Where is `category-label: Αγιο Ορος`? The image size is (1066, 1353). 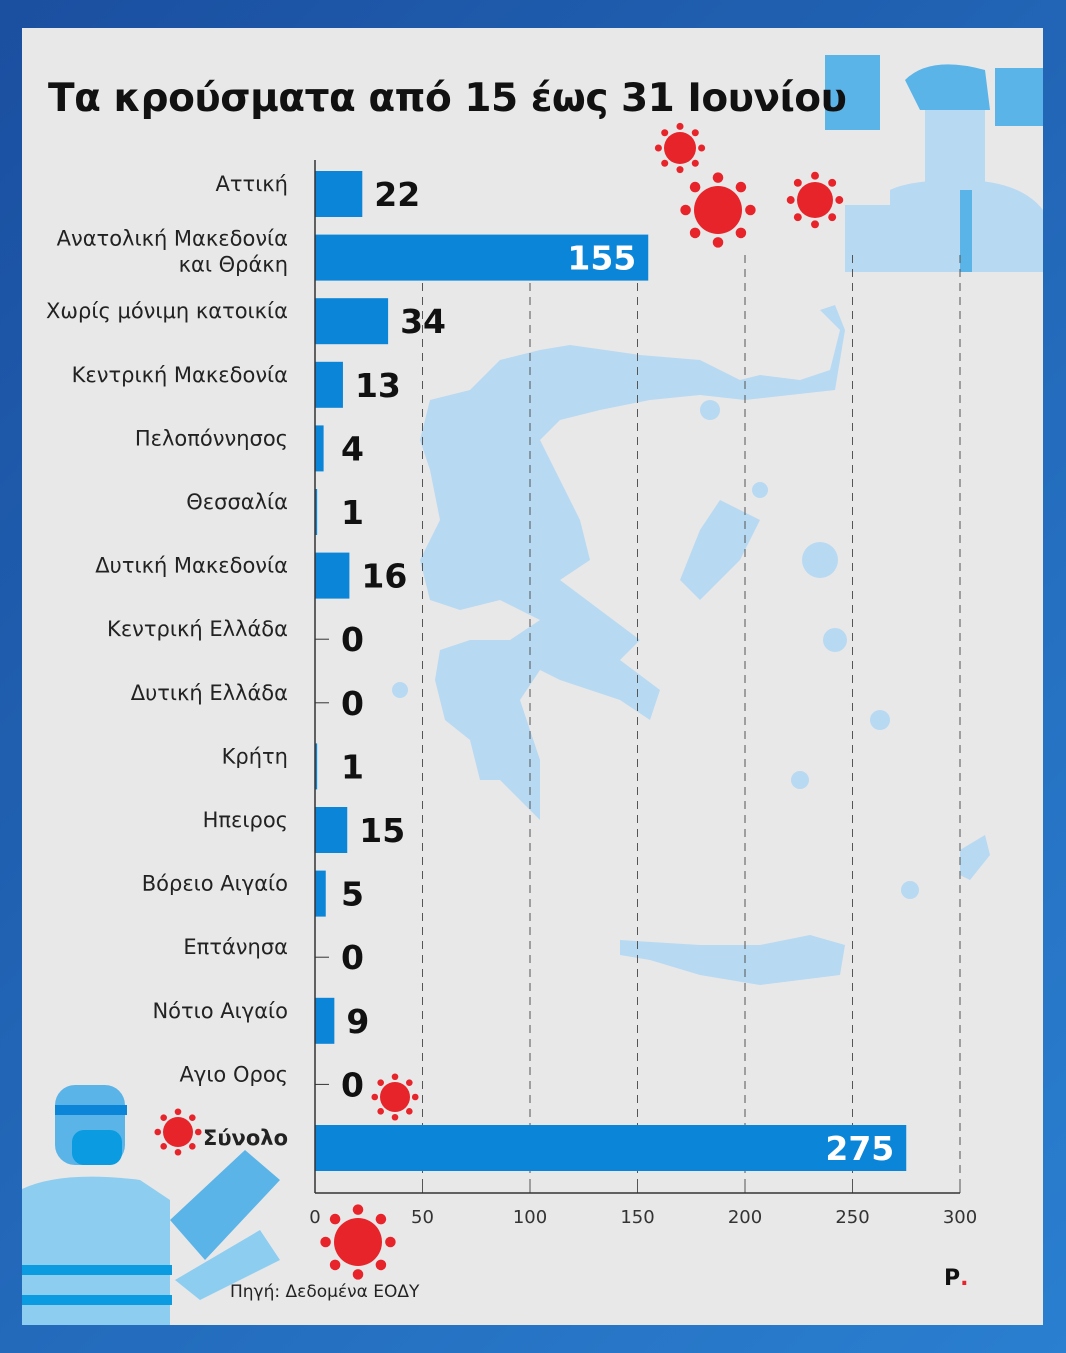
category-label: Αγιο Ορος is located at coordinates (234, 1074).